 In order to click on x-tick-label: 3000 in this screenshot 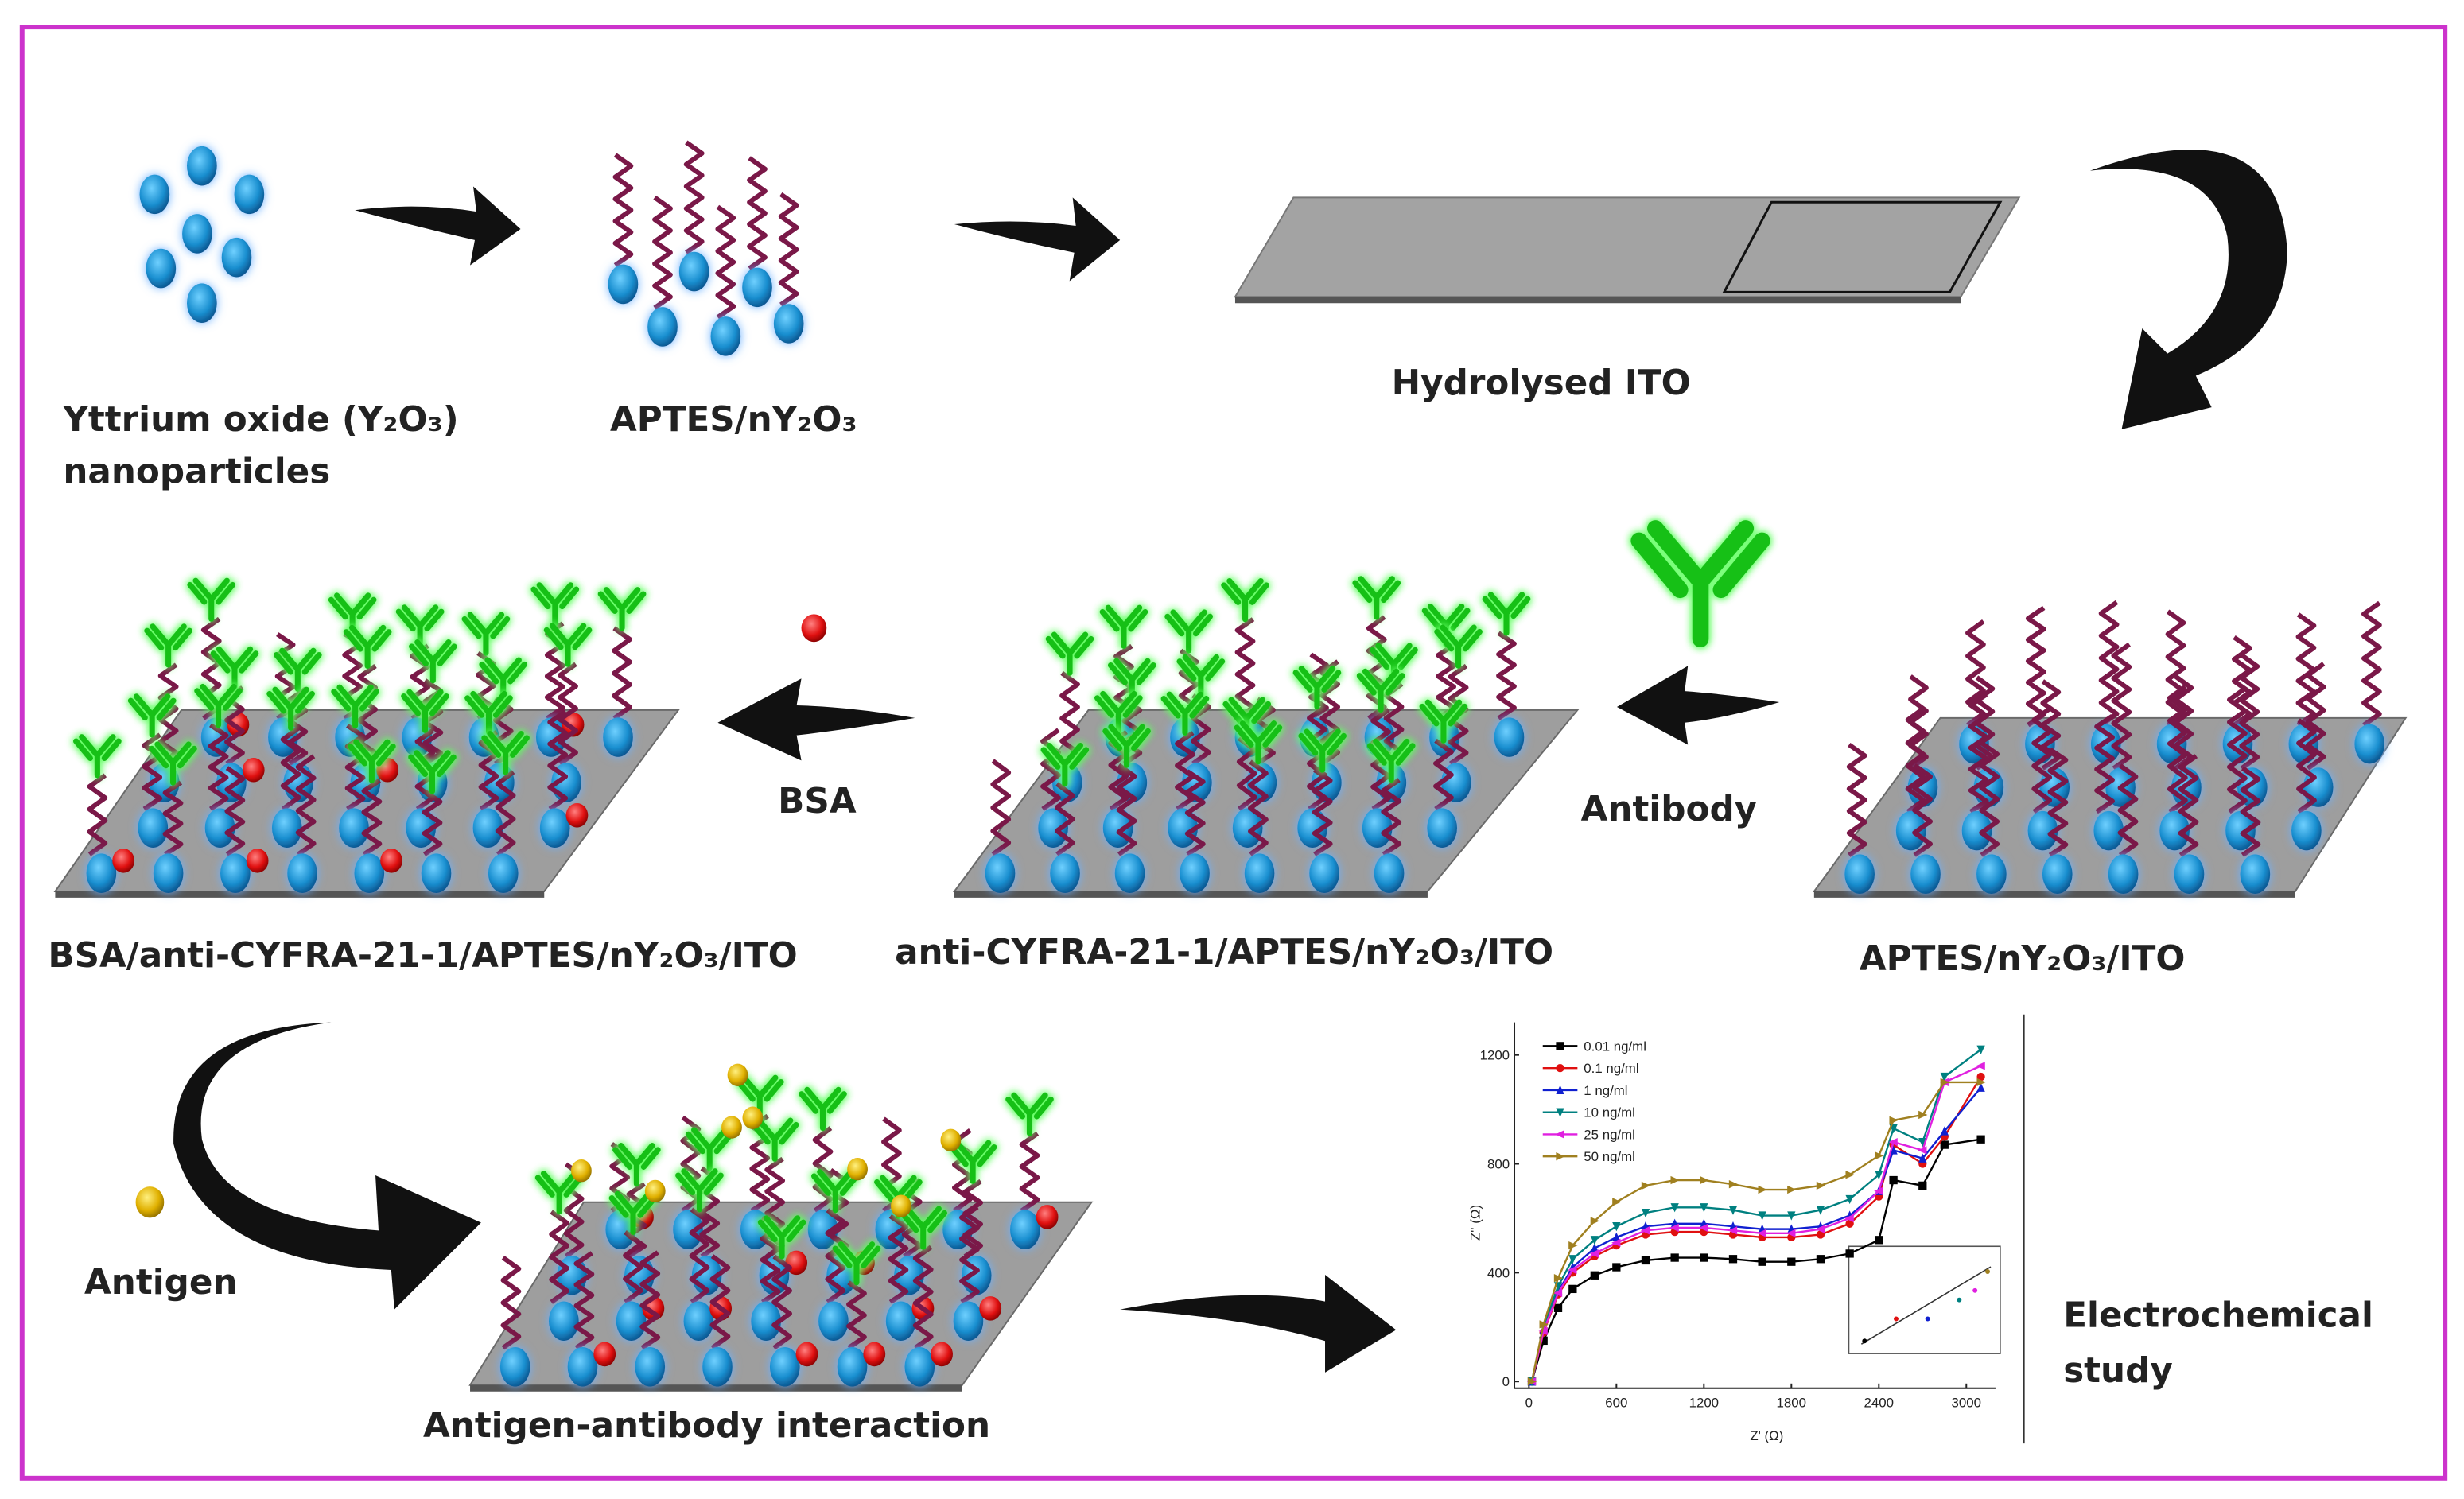, I will do `click(1966, 1403)`.